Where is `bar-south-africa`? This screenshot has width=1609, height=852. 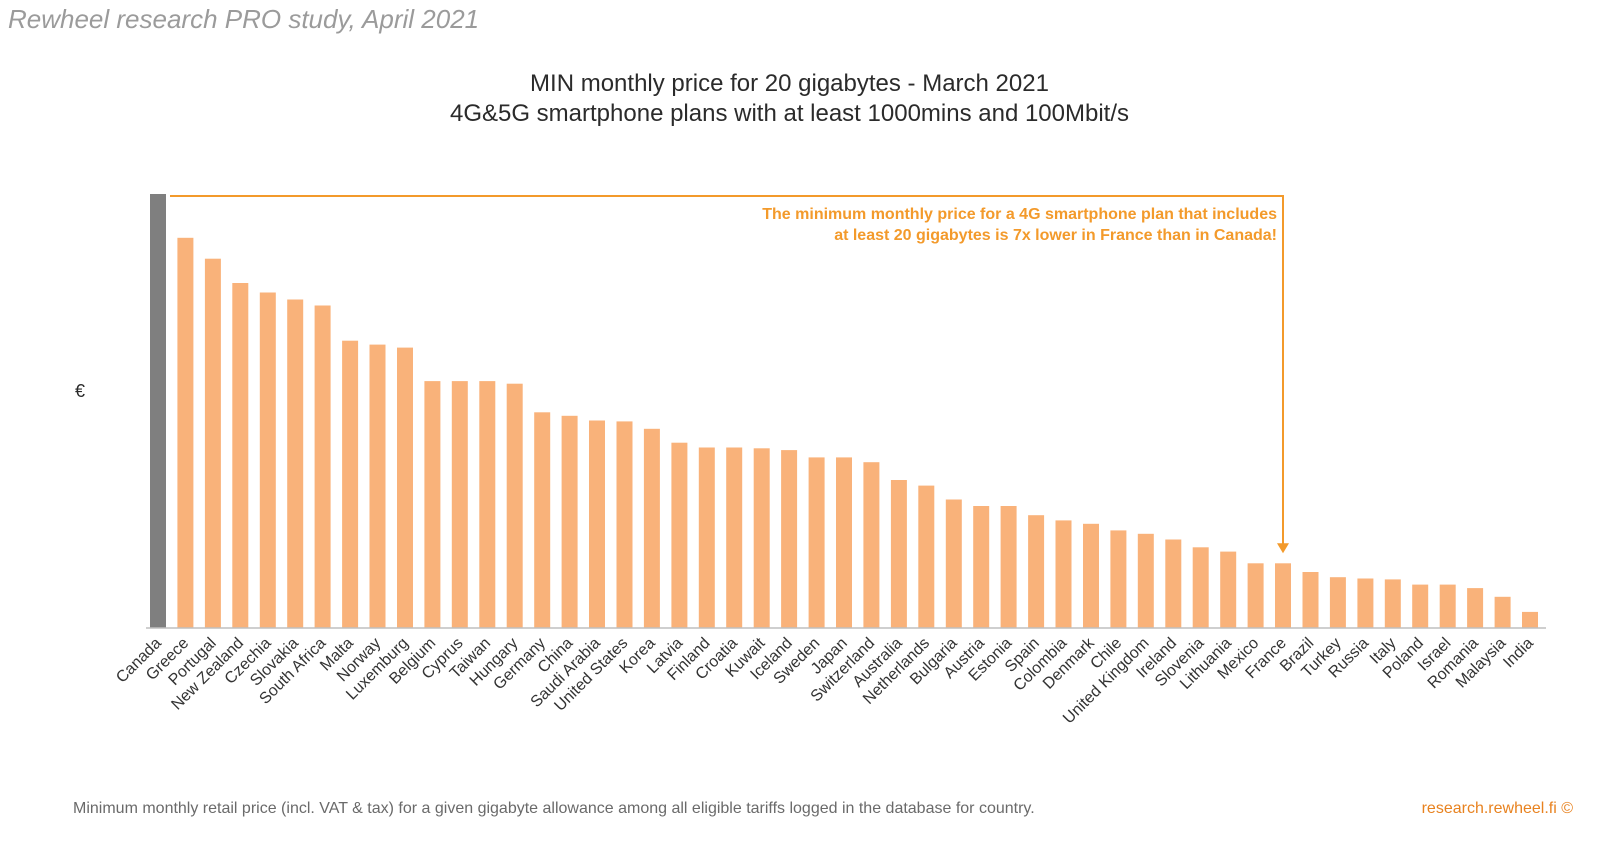 bar-south-africa is located at coordinates (322, 466).